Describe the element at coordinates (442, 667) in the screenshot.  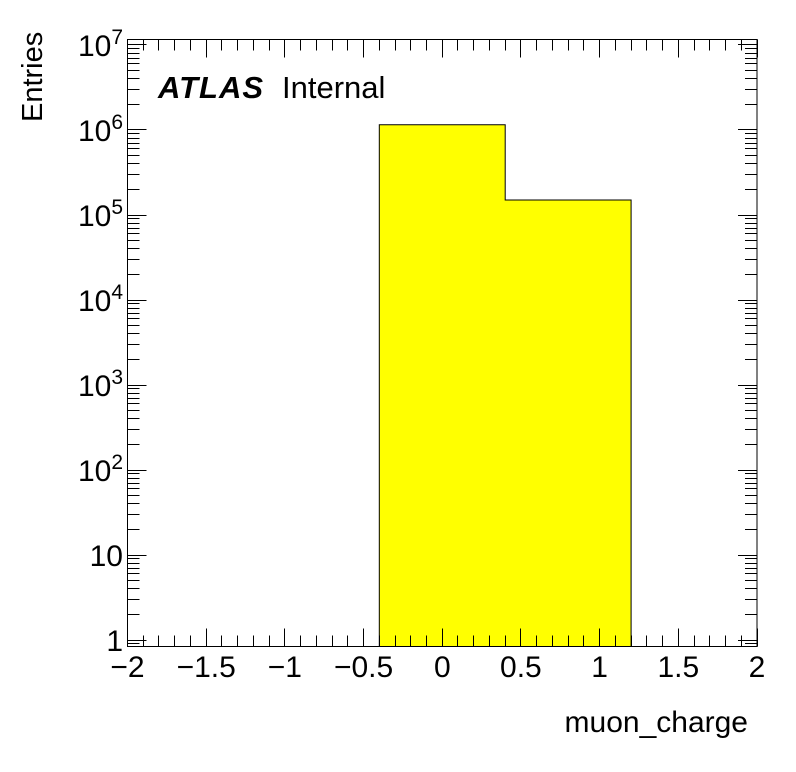
I see `x-tick-label: 0` at that location.